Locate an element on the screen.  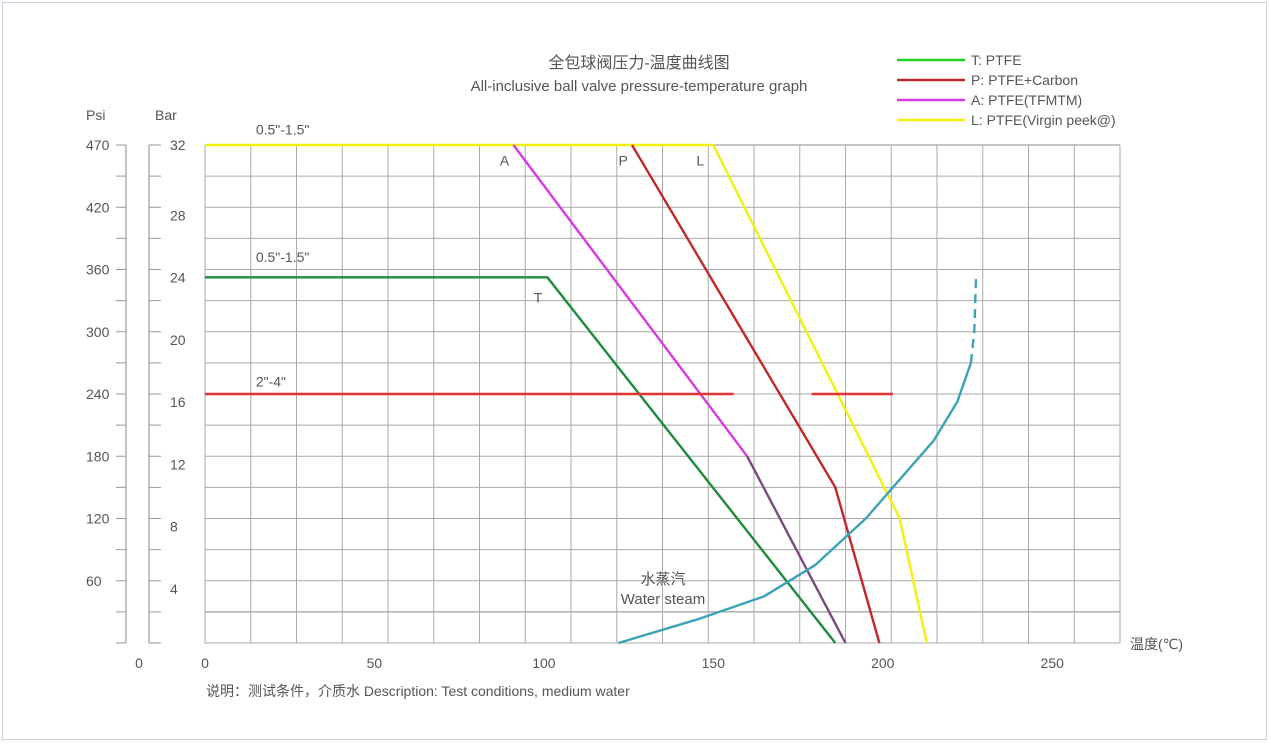
x-tick-label: 150 is located at coordinates (714, 663).